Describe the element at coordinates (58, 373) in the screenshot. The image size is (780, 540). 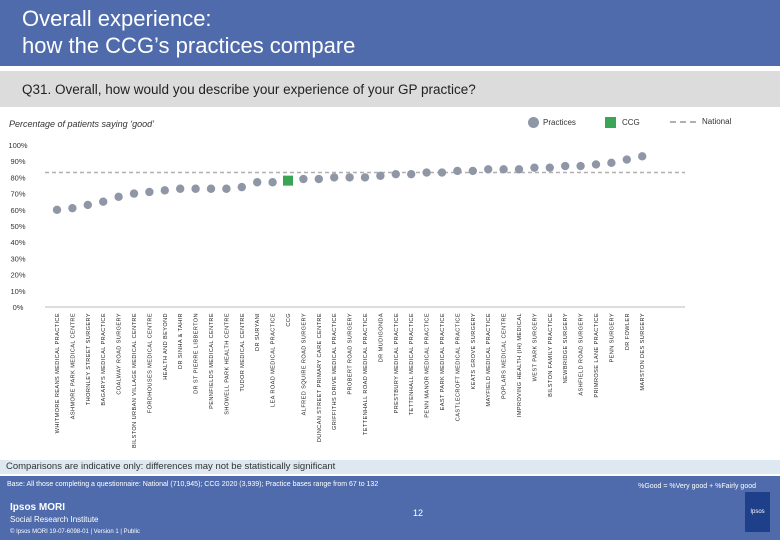
I see `category-label: WHITMORE REANS MEDICAL PRACTICE` at that location.